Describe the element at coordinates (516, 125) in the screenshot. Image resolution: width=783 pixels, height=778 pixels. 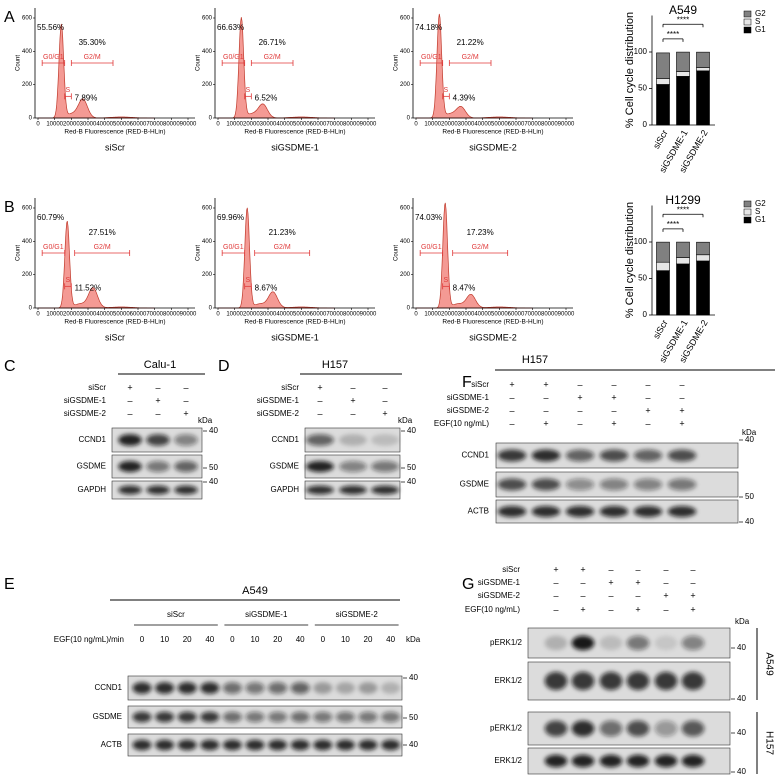
I see `x-tick-label: 60000` at that location.